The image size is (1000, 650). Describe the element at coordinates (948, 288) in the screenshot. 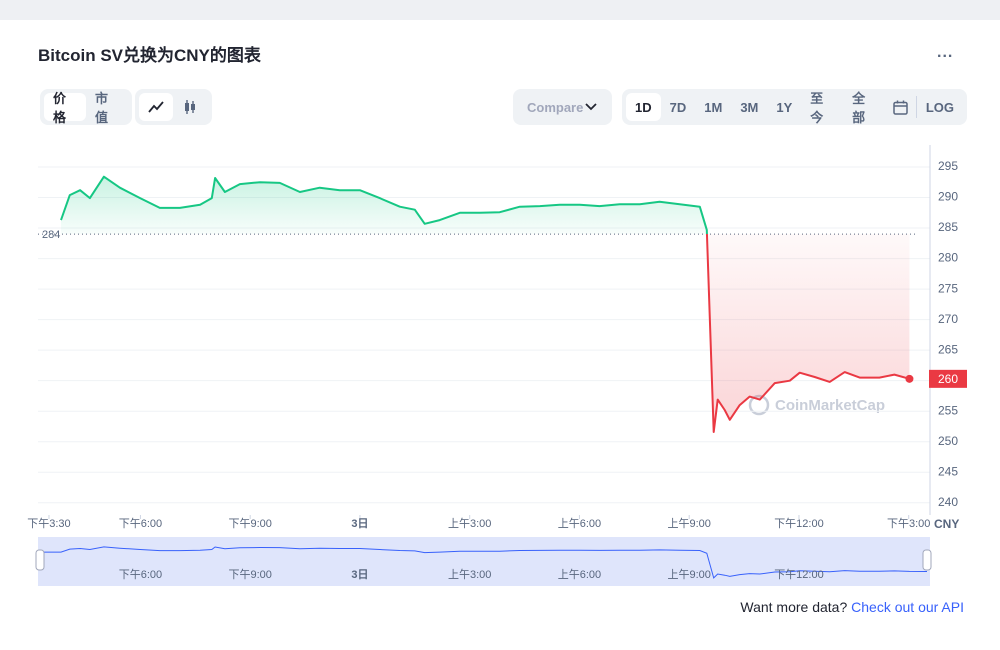

I see `y-tick-label: 275` at that location.